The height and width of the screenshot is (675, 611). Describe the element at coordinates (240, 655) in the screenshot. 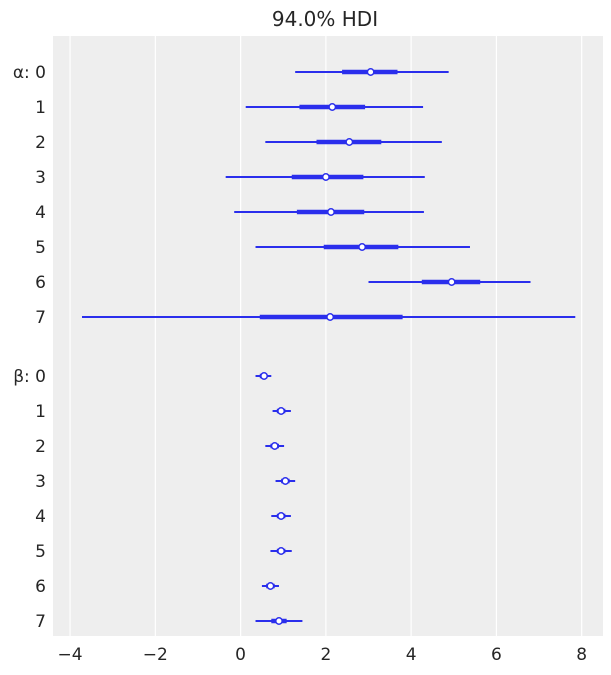

I see `x-tick-label: 0` at that location.